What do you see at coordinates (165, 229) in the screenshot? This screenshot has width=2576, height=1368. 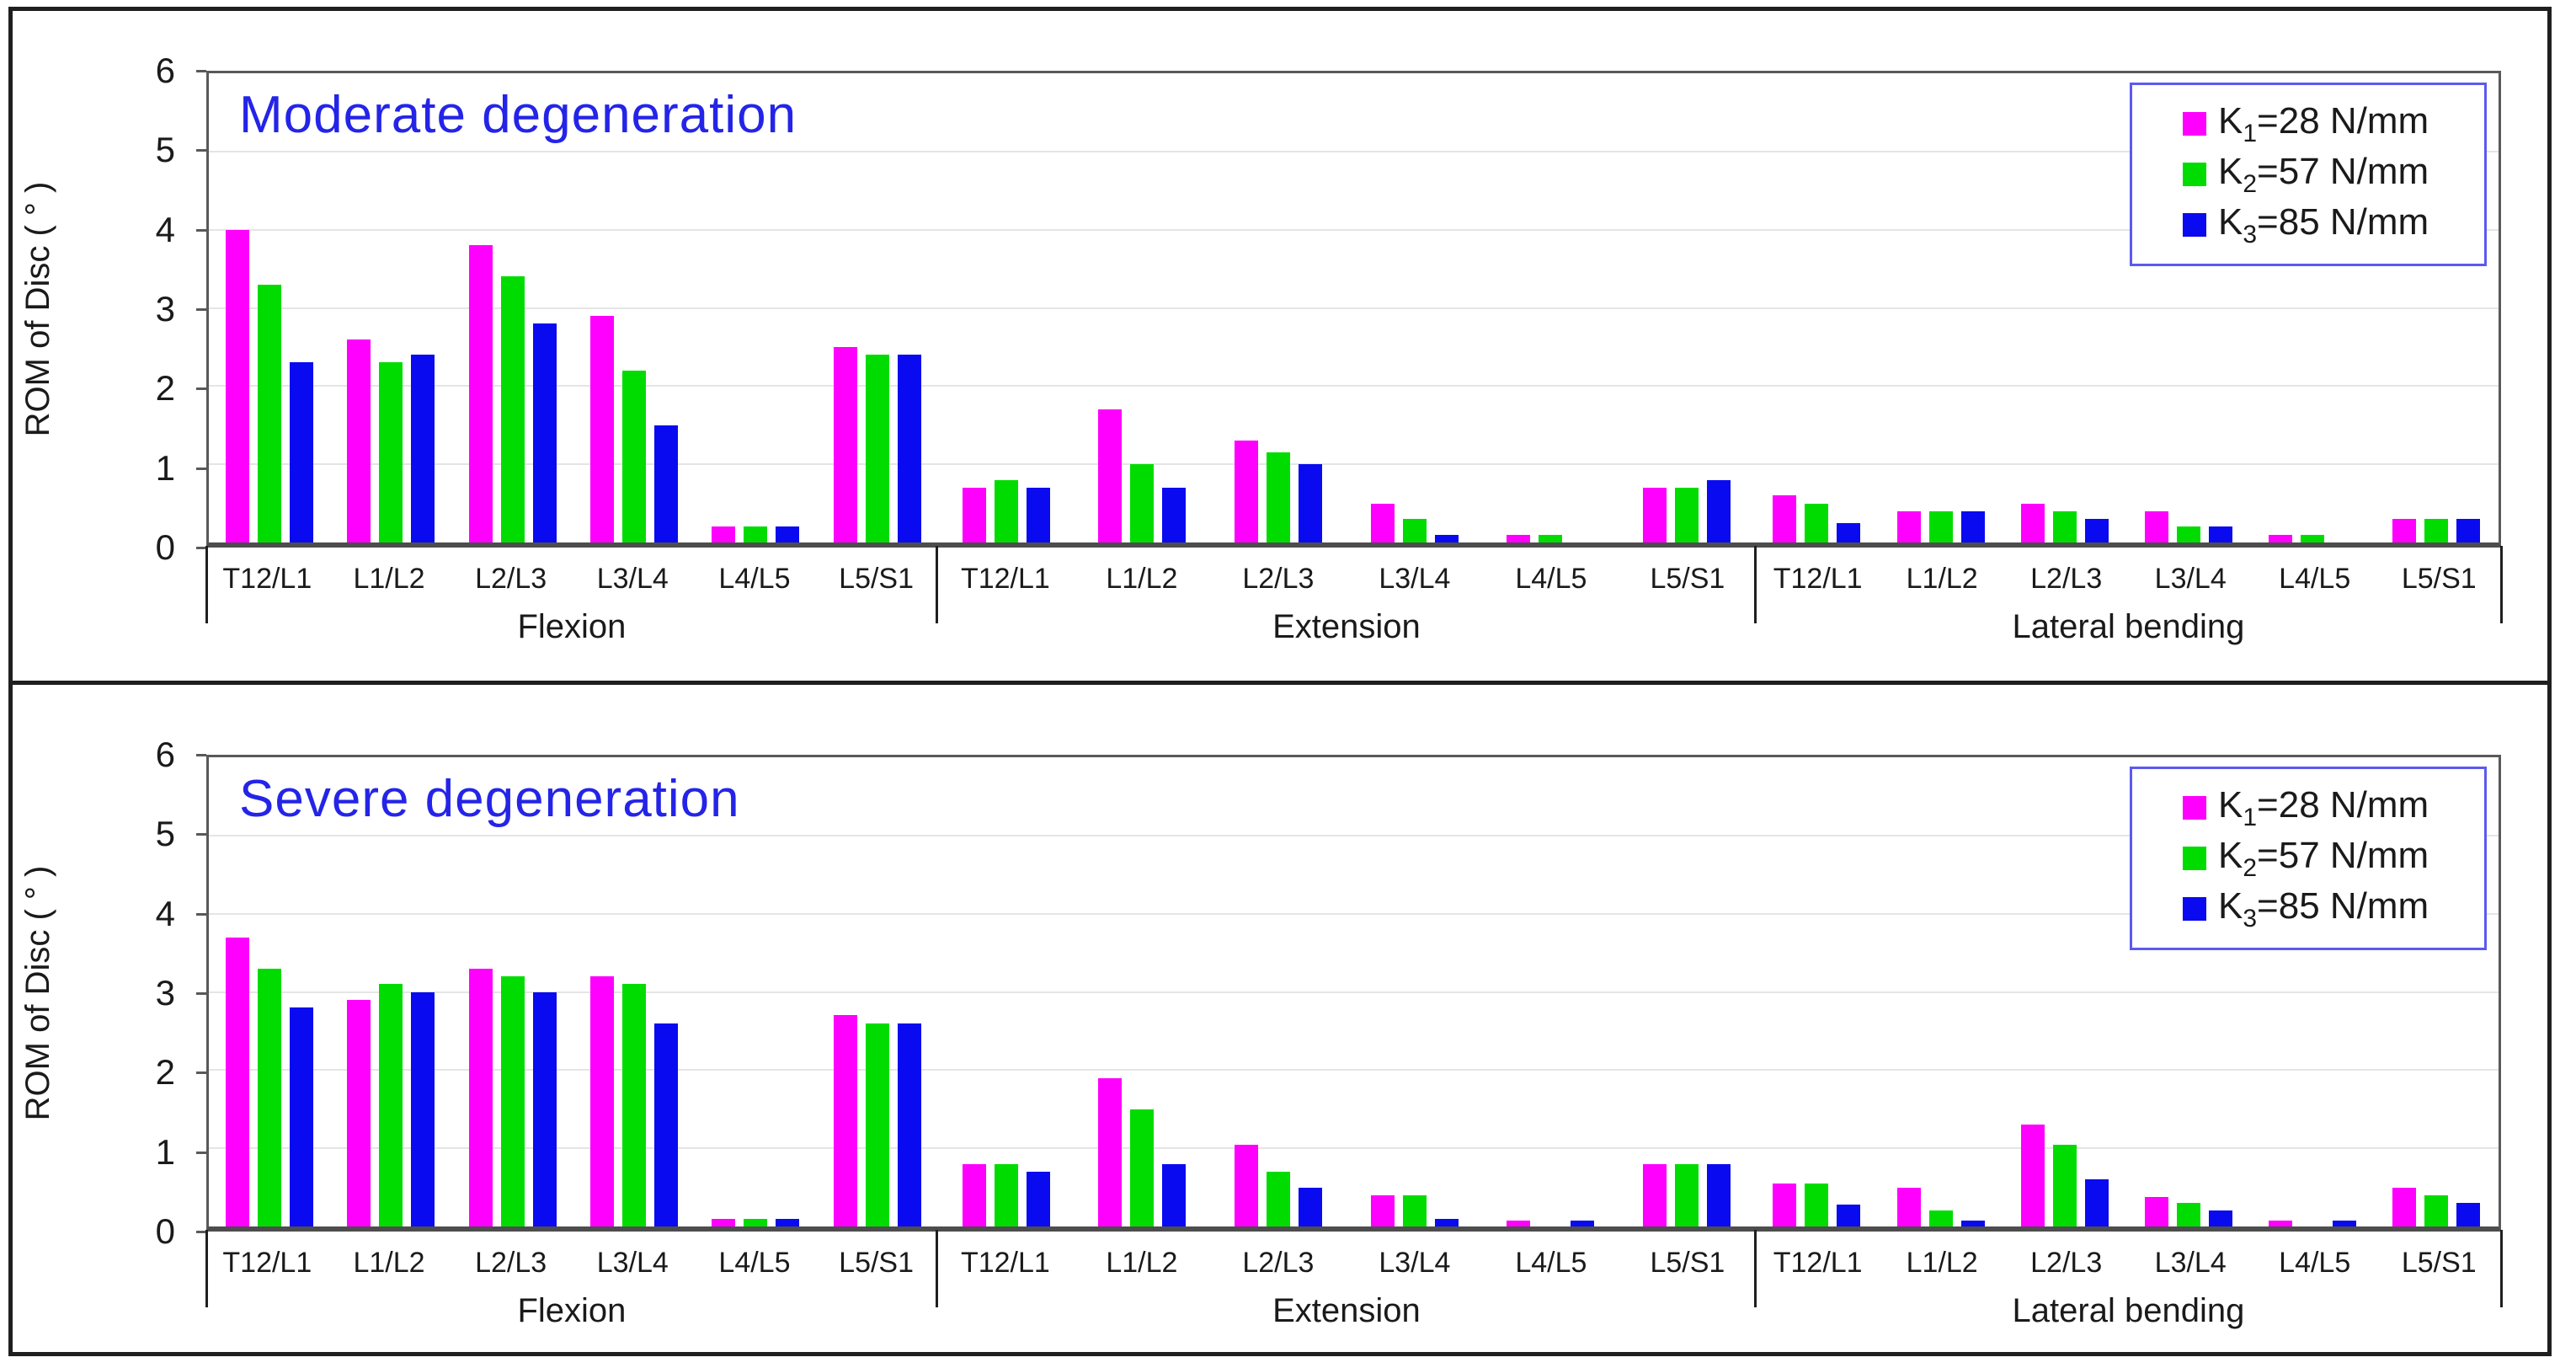 I see `y-tick-label: 4` at bounding box center [165, 229].